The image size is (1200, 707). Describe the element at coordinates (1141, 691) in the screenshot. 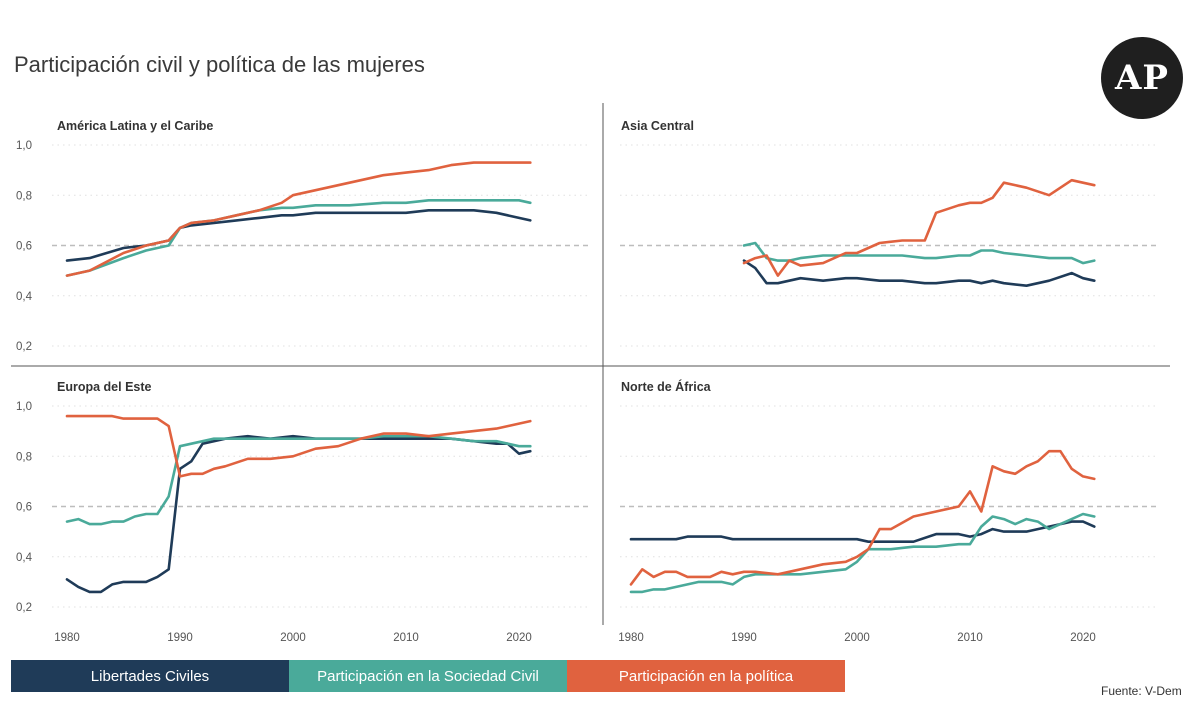

I see `source-note: Fuente: V-Dem` at that location.